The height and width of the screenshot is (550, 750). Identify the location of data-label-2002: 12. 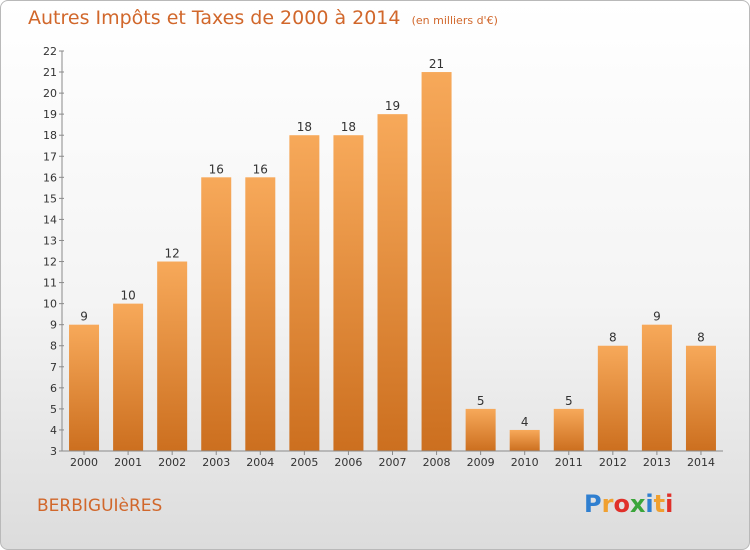
(172, 254).